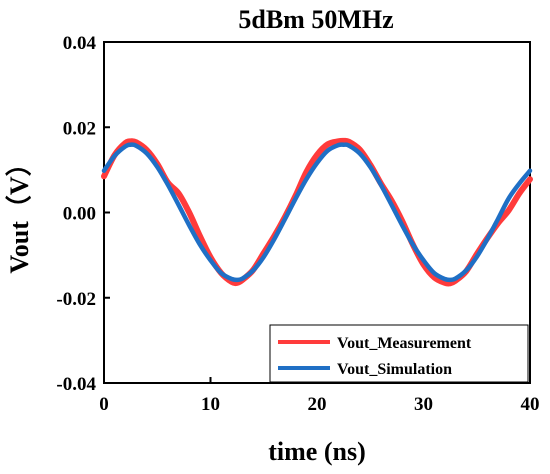 The height and width of the screenshot is (474, 550). What do you see at coordinates (315, 19) in the screenshot?
I see `chart-title: 5dBm 50MHz` at bounding box center [315, 19].